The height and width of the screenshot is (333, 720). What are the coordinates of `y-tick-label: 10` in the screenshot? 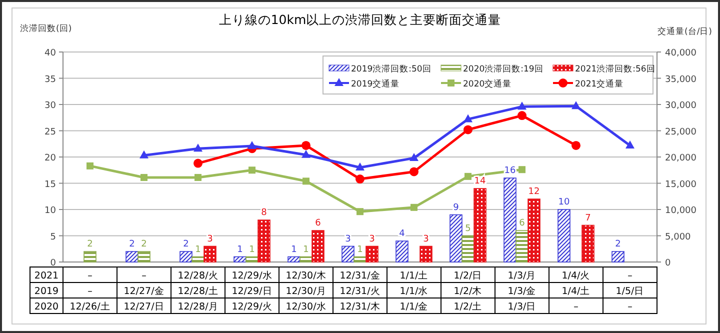 It's located at (50, 211).